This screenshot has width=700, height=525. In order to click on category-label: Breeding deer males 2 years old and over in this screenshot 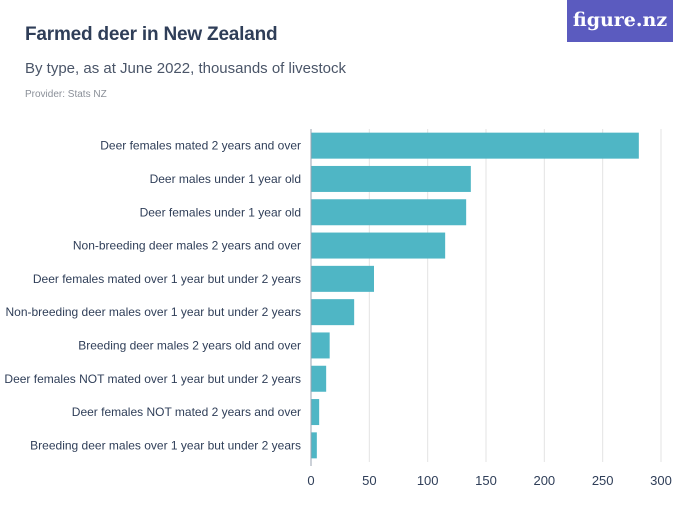, I will do `click(189, 345)`.